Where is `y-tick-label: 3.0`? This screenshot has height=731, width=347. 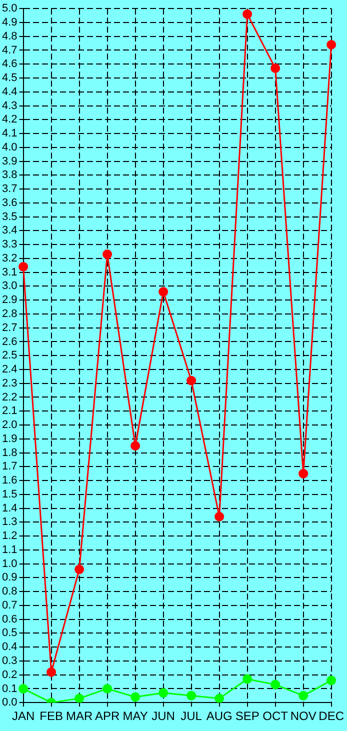
y-tick-label: 3.0 is located at coordinates (10, 286).